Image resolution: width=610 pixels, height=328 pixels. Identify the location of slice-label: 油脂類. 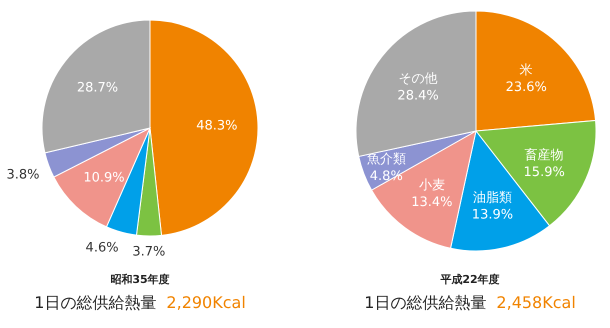
(492, 198).